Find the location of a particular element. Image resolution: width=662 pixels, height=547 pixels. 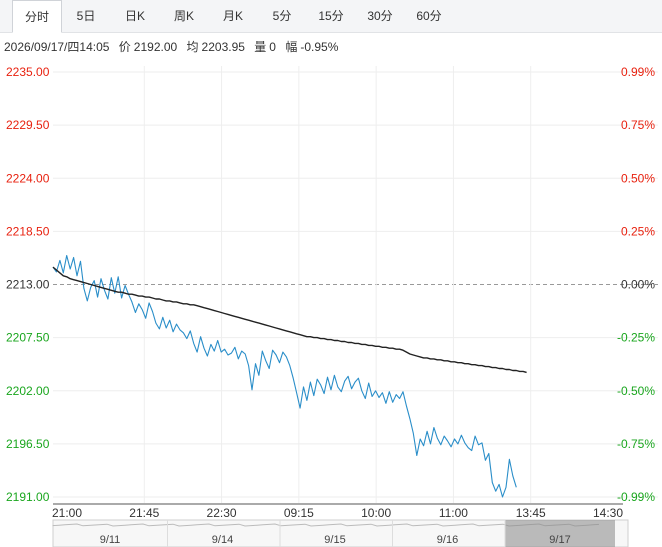

x-tick-label: 21:00 is located at coordinates (67, 513).